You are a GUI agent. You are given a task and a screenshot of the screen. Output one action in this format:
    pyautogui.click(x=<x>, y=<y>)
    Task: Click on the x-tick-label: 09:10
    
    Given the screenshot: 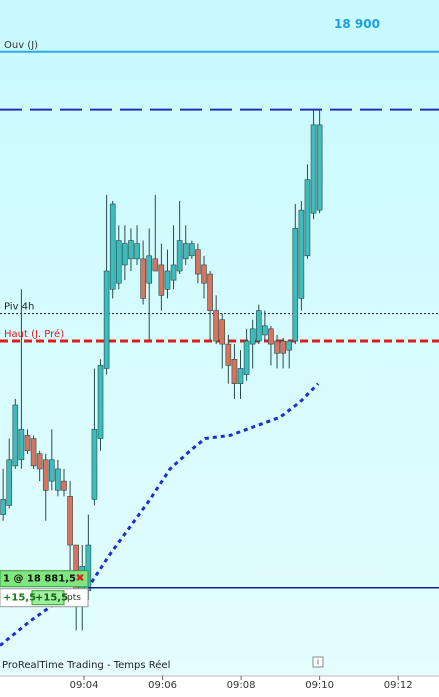 What is the action you would take?
    pyautogui.click(x=319, y=685)
    